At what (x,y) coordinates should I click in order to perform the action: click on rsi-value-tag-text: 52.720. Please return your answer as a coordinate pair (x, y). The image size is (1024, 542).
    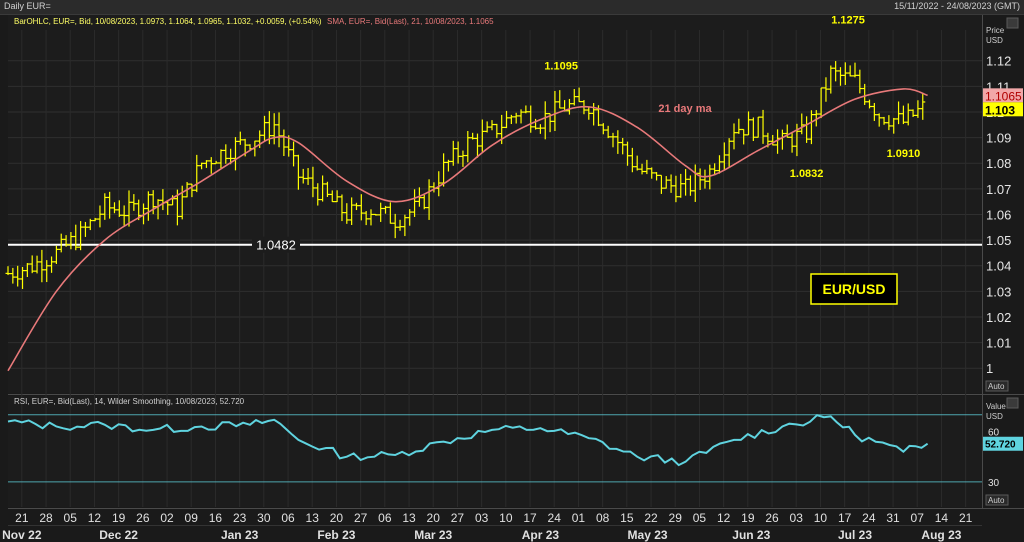
    Looking at the image, I should click on (1000, 445).